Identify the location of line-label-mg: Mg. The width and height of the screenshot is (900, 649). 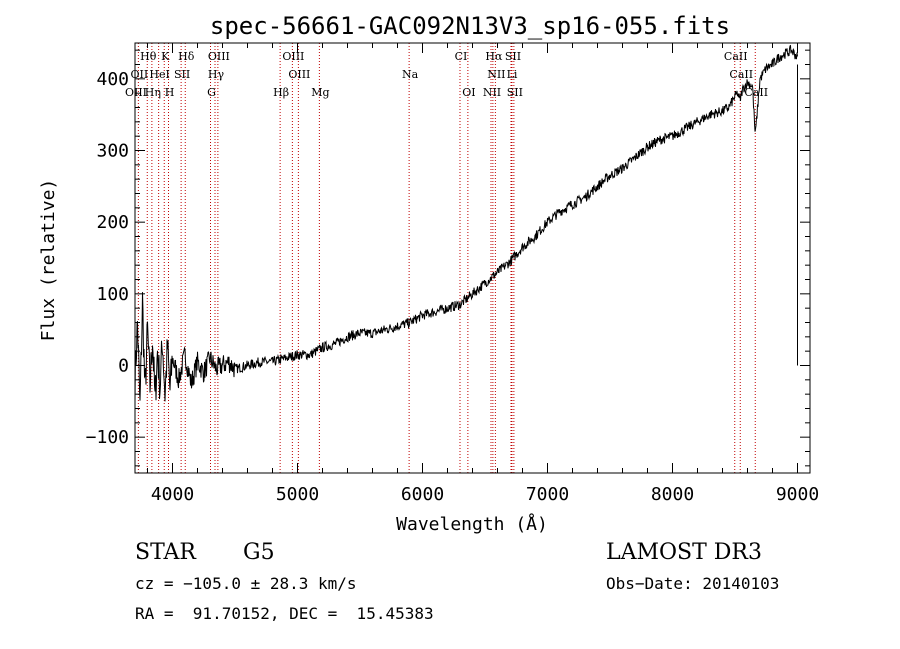
(320, 92).